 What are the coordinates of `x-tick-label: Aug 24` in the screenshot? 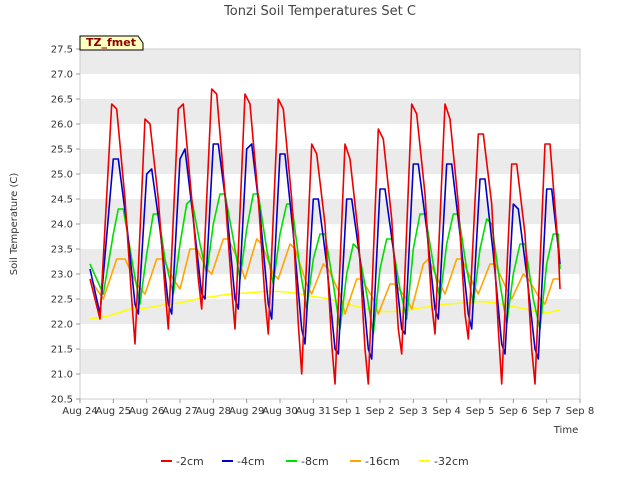 It's located at (79, 411).